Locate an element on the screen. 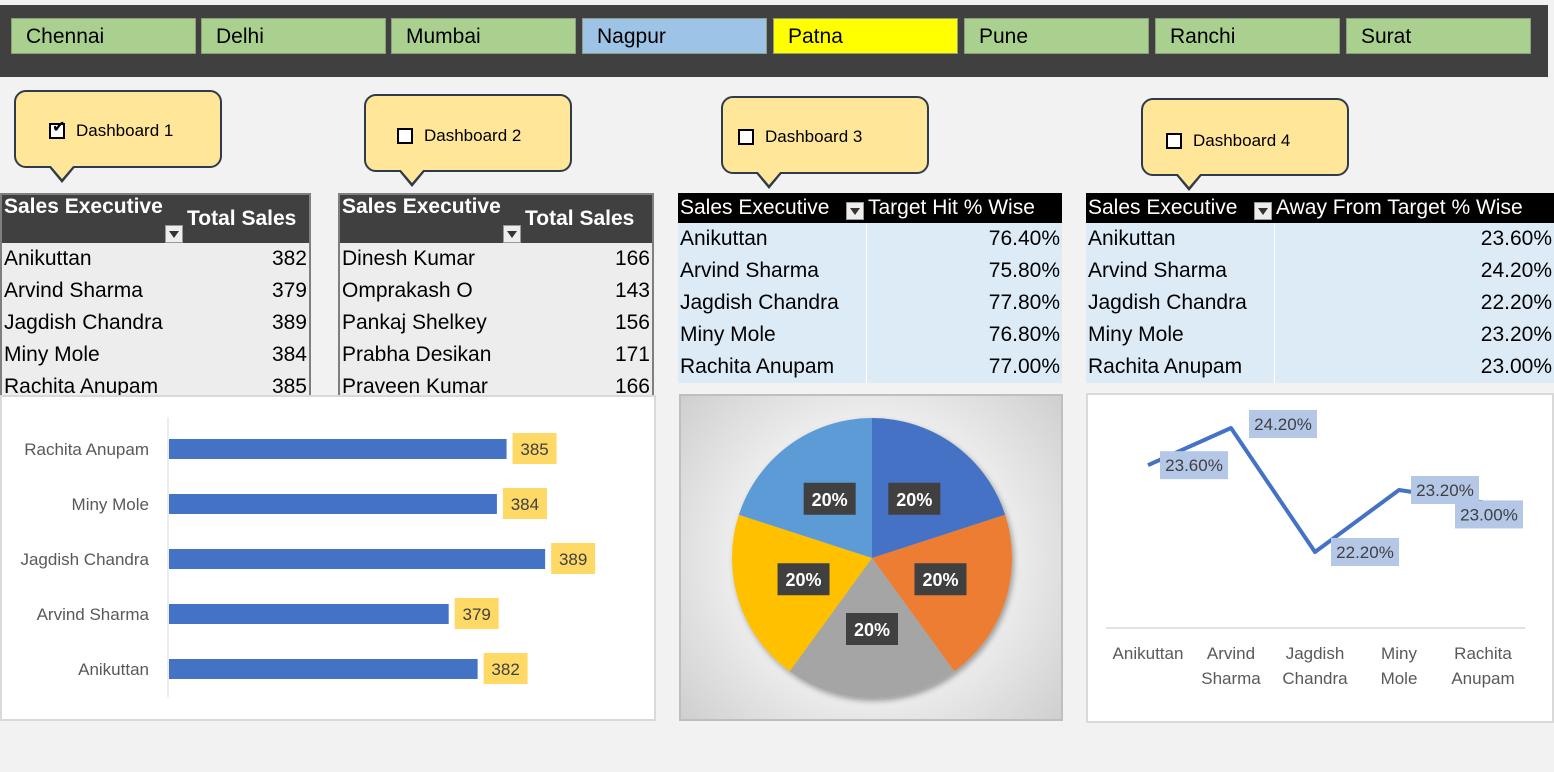  bar-anikuttan is located at coordinates (323, 669).